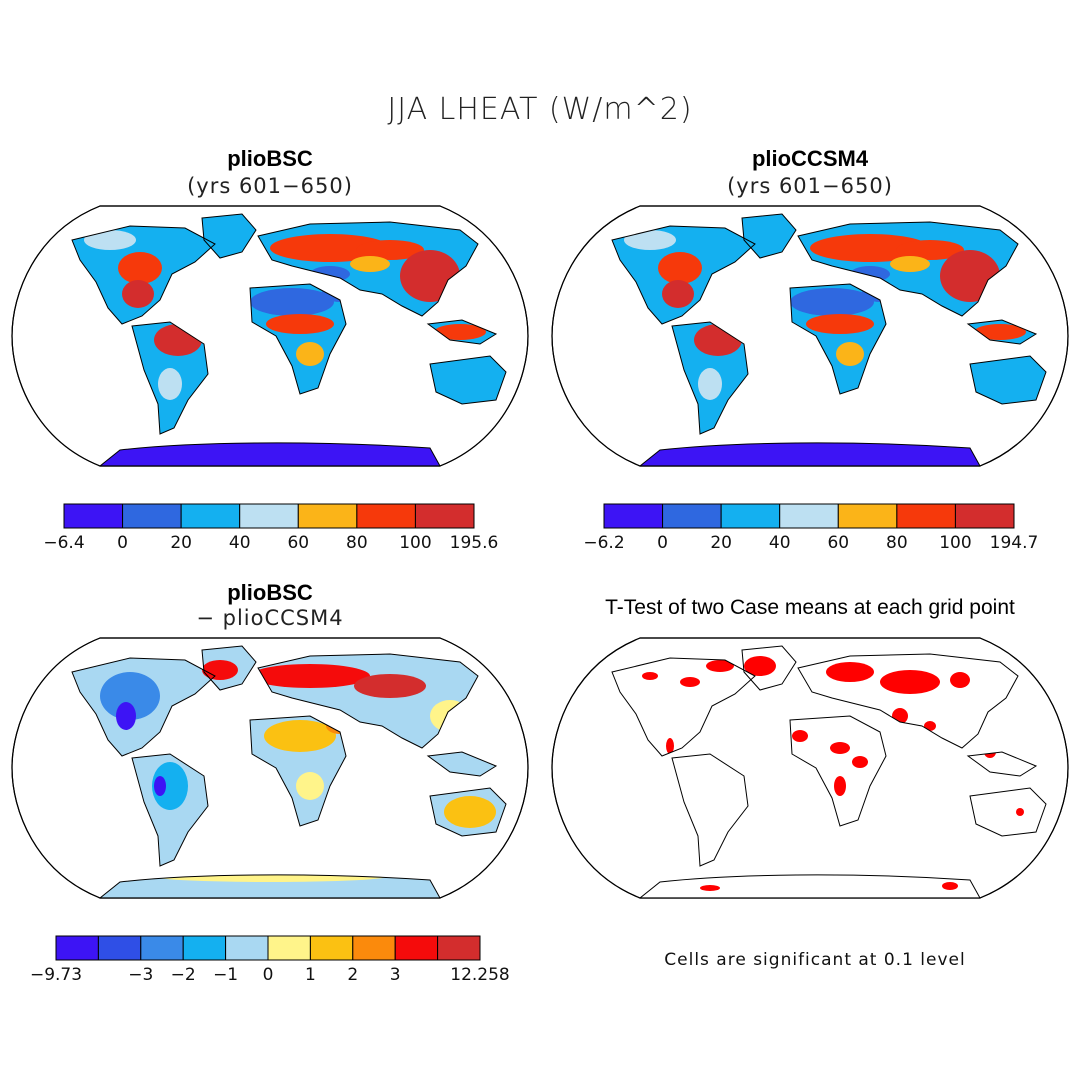 The height and width of the screenshot is (1080, 1080). Describe the element at coordinates (810, 186) in the screenshot. I see `panel-2-subtitle: (yrs 601−650)` at that location.